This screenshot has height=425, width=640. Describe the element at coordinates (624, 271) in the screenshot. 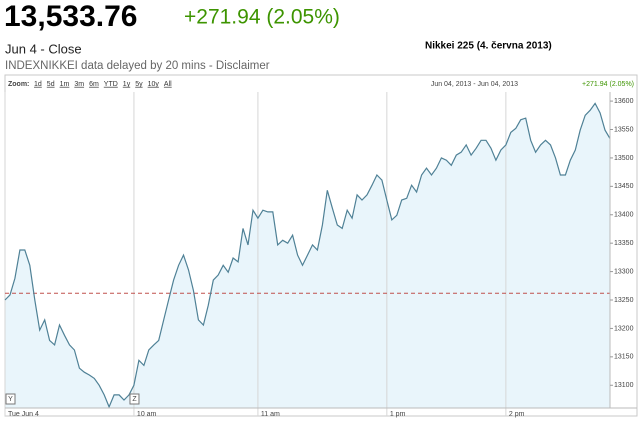

I see `y-tick-label: 13300` at that location.